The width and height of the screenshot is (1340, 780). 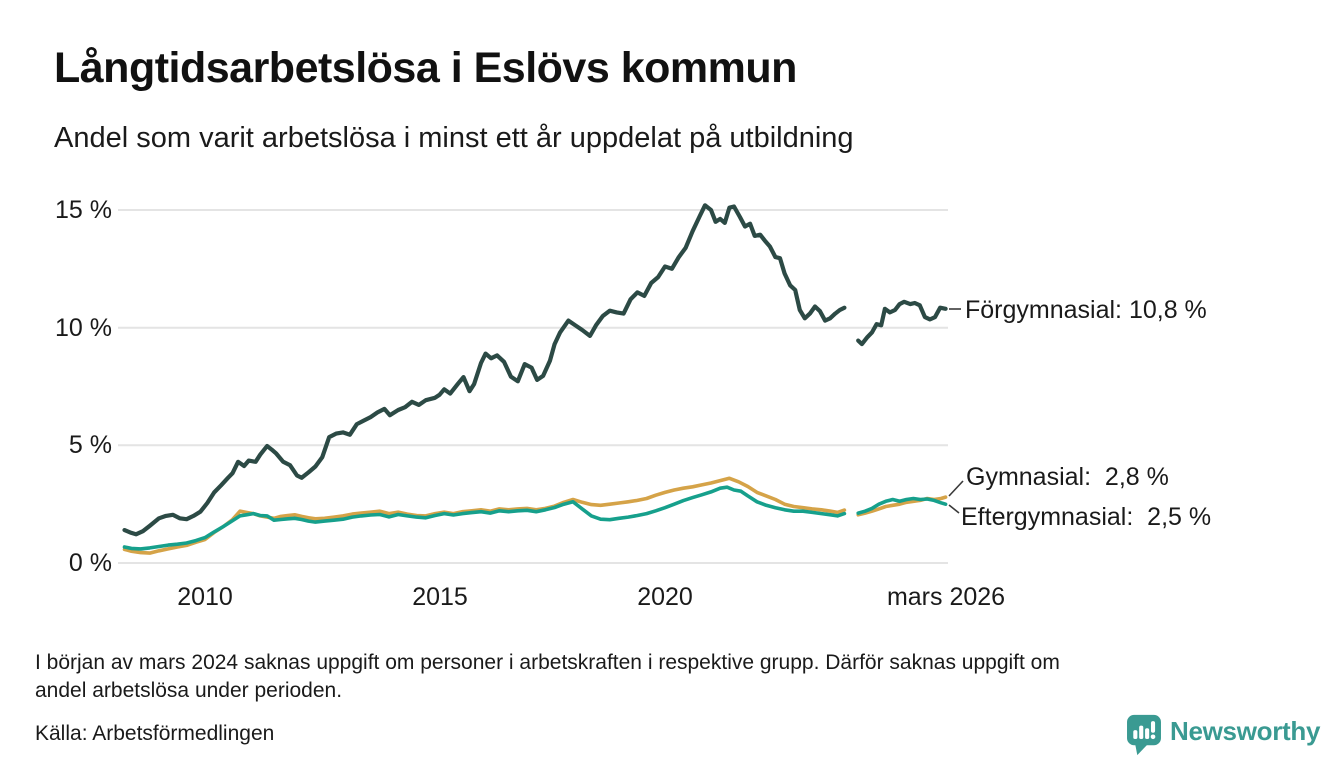 What do you see at coordinates (205, 597) in the screenshot?
I see `x-tick-2010: 2010` at bounding box center [205, 597].